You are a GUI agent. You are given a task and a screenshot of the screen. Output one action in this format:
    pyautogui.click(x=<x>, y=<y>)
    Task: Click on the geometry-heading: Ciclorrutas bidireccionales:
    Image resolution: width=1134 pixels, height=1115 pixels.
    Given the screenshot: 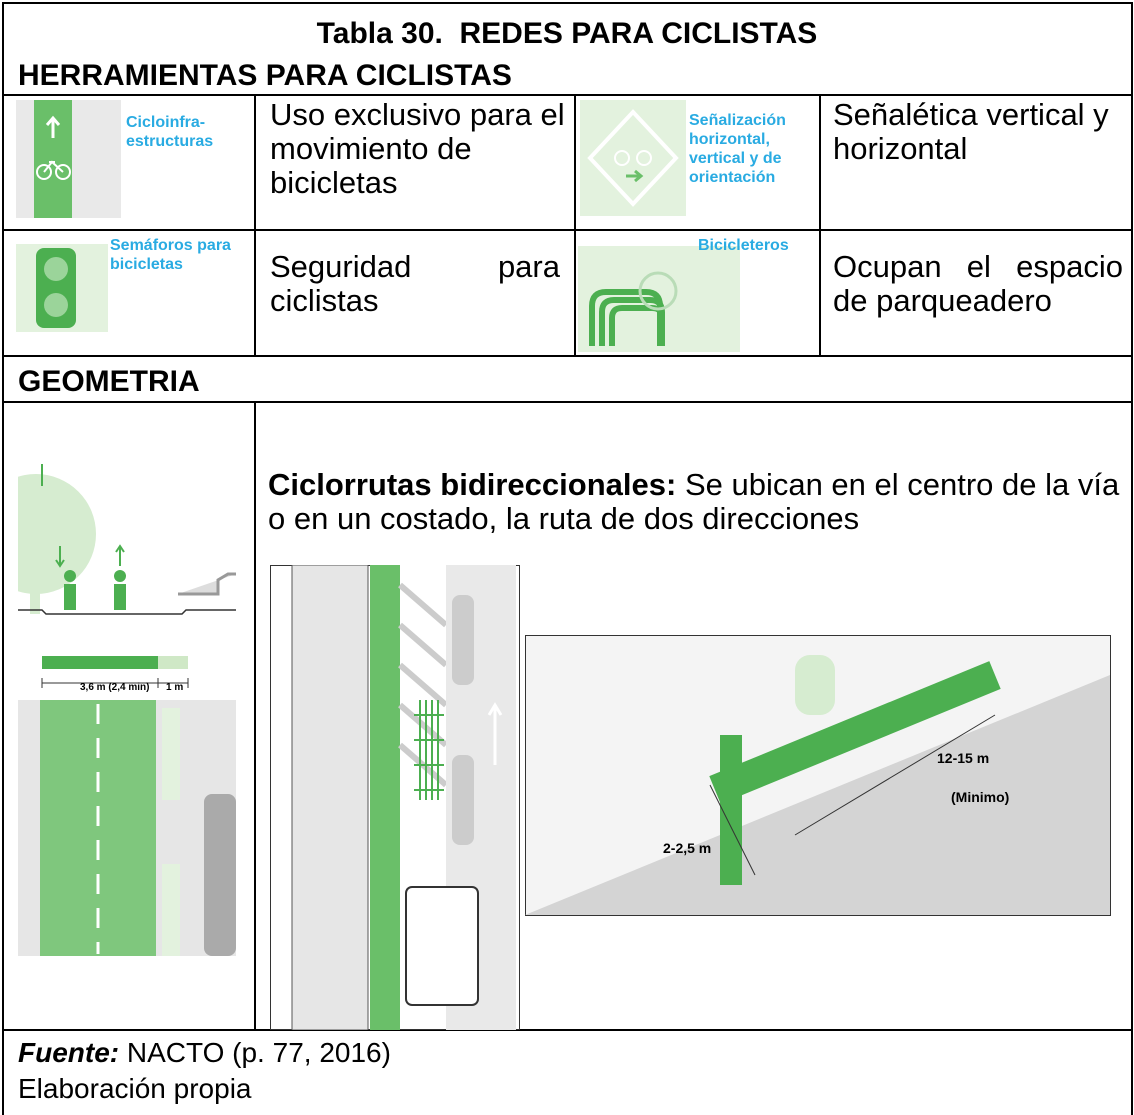 What is the action you would take?
    pyautogui.click(x=472, y=484)
    